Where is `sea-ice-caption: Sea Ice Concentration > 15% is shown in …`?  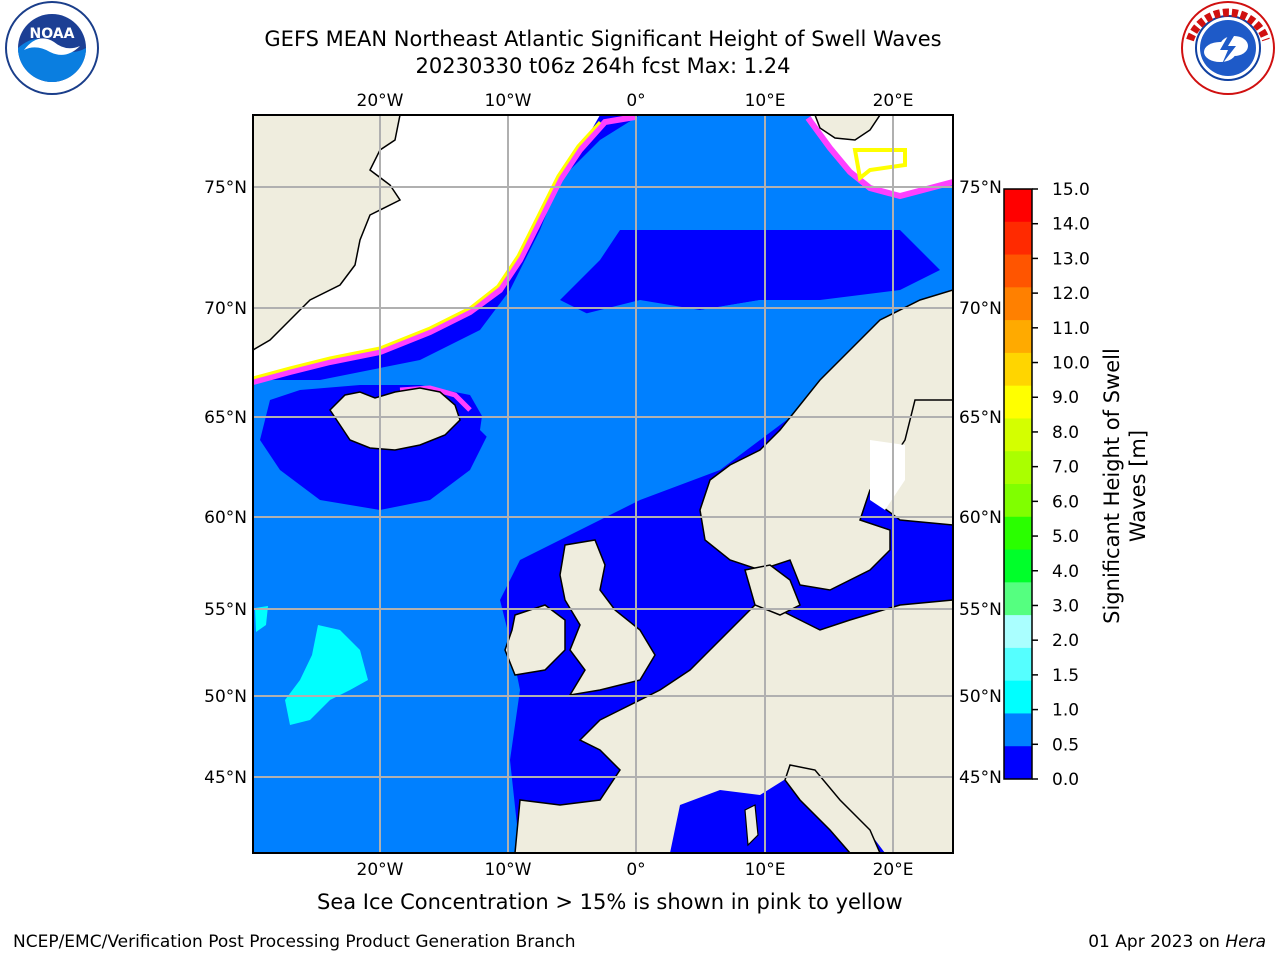
sea-ice-caption: Sea Ice Concentration > 15% is shown in … is located at coordinates (610, 902).